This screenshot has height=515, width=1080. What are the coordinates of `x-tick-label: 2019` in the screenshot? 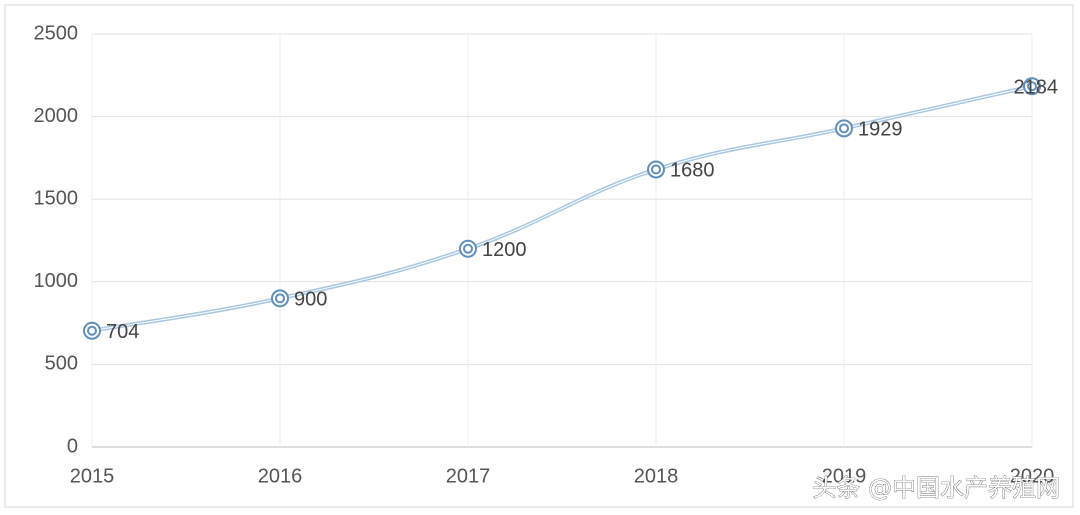 It's located at (844, 476).